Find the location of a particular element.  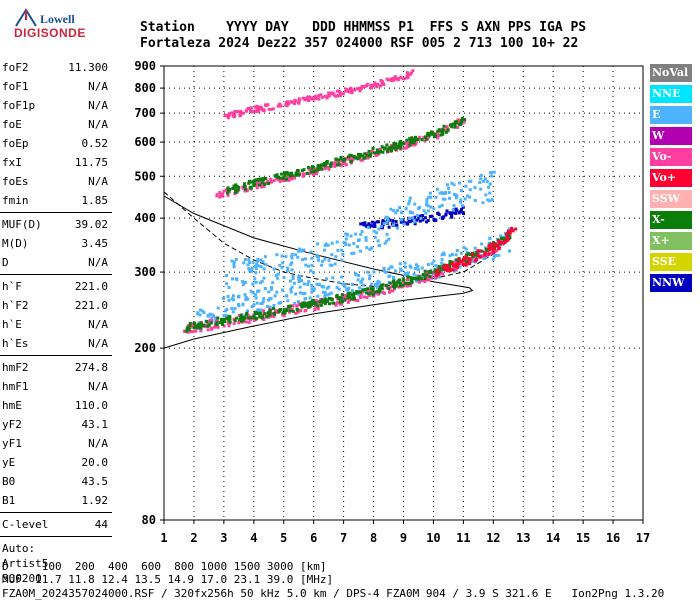

param-row: B1 1.92 is located at coordinates (56, 500).